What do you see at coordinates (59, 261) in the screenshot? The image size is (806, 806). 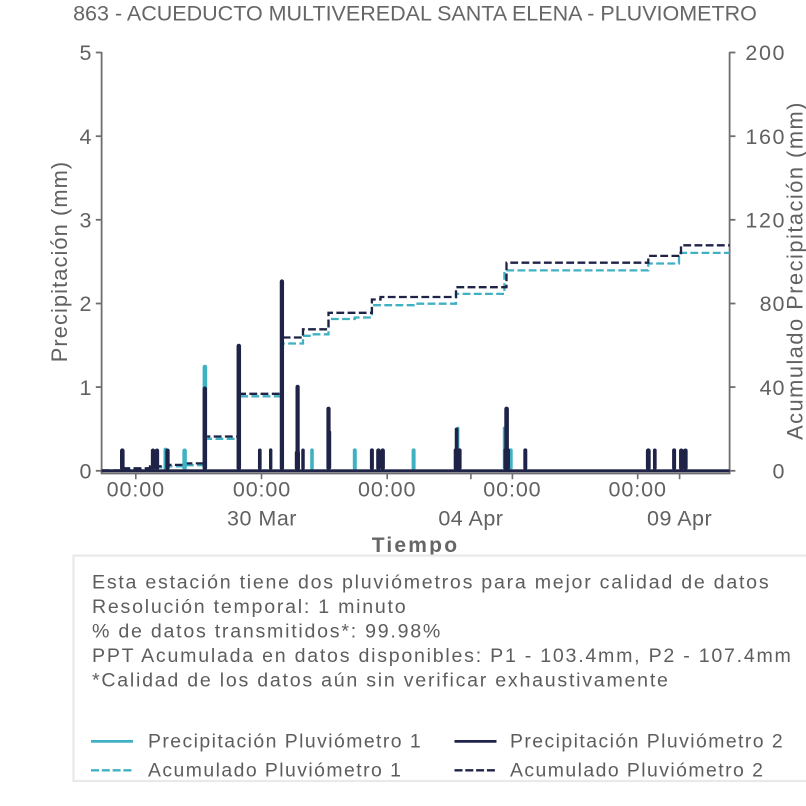 I see `svg-text: Precipitación (mm)` at bounding box center [59, 261].